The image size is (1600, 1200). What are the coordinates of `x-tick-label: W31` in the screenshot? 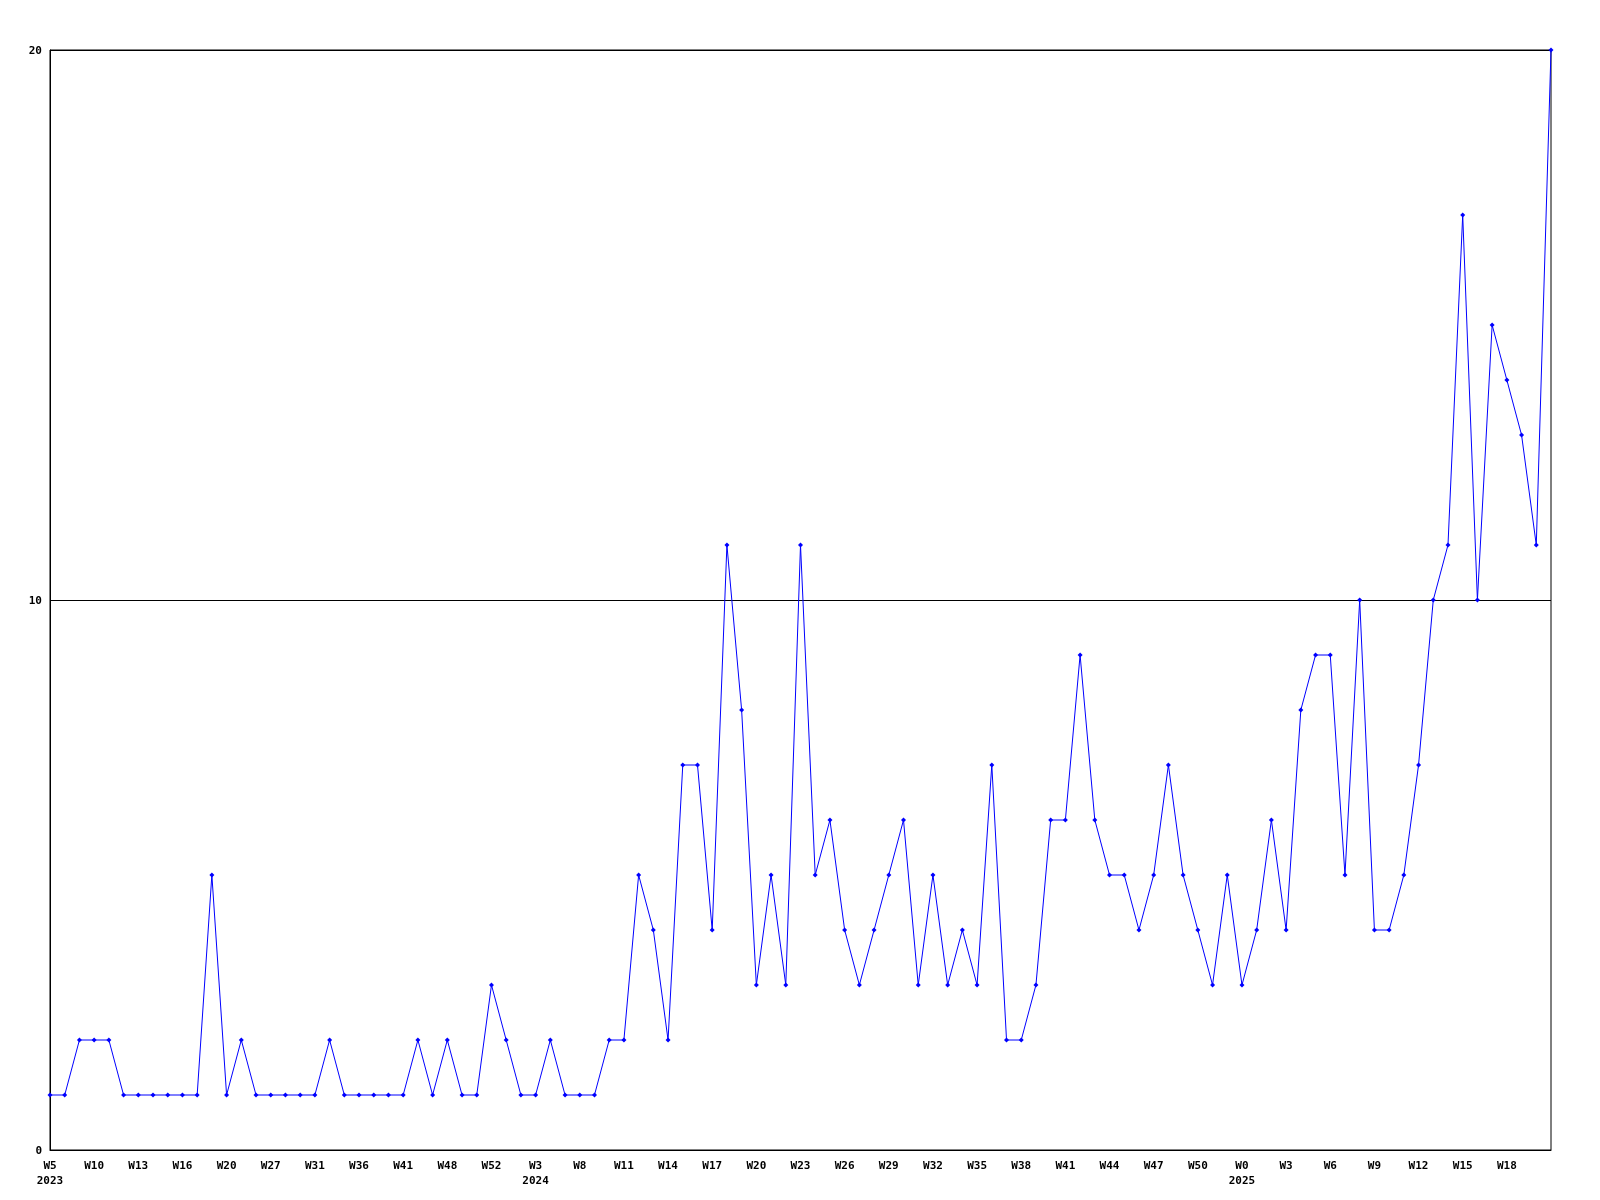 It's located at (315, 1165).